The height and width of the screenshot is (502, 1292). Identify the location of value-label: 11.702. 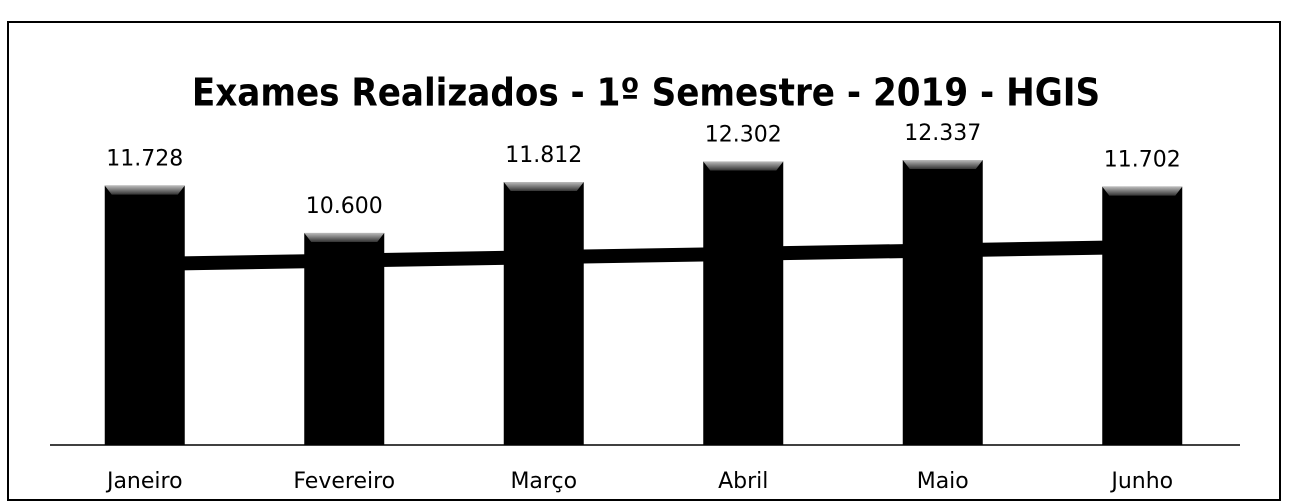
(1142, 160).